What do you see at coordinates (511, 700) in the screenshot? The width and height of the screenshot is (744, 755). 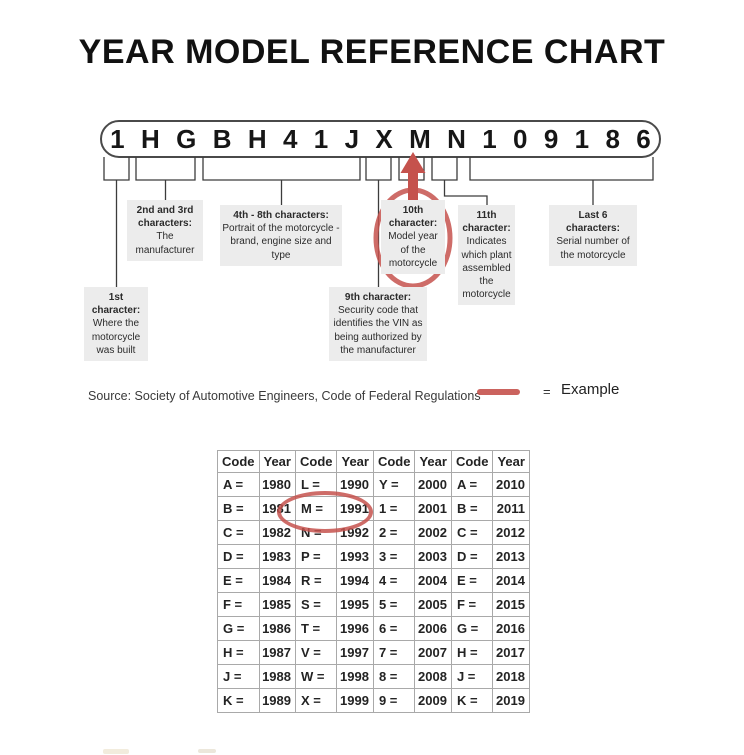 I see `year-cell: 2019` at bounding box center [511, 700].